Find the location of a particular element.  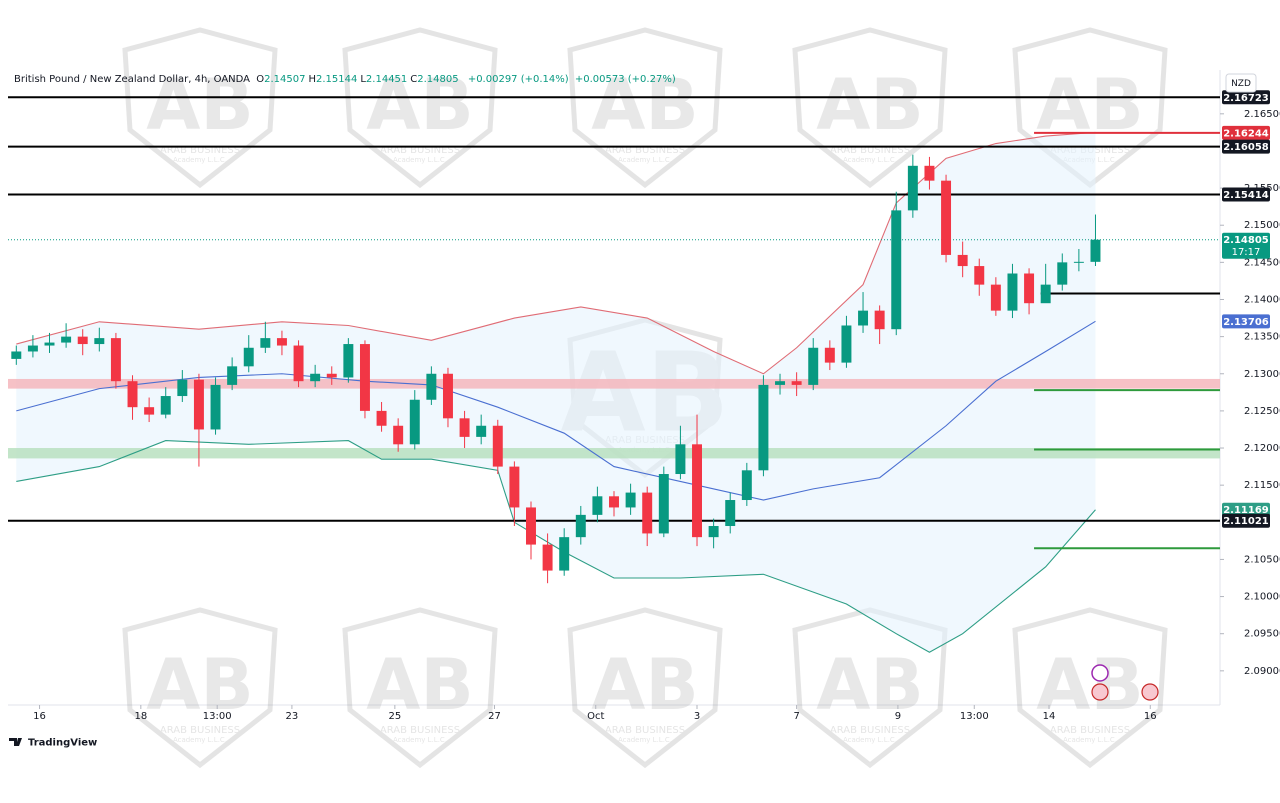

brand: TradingView is located at coordinates (62, 743).